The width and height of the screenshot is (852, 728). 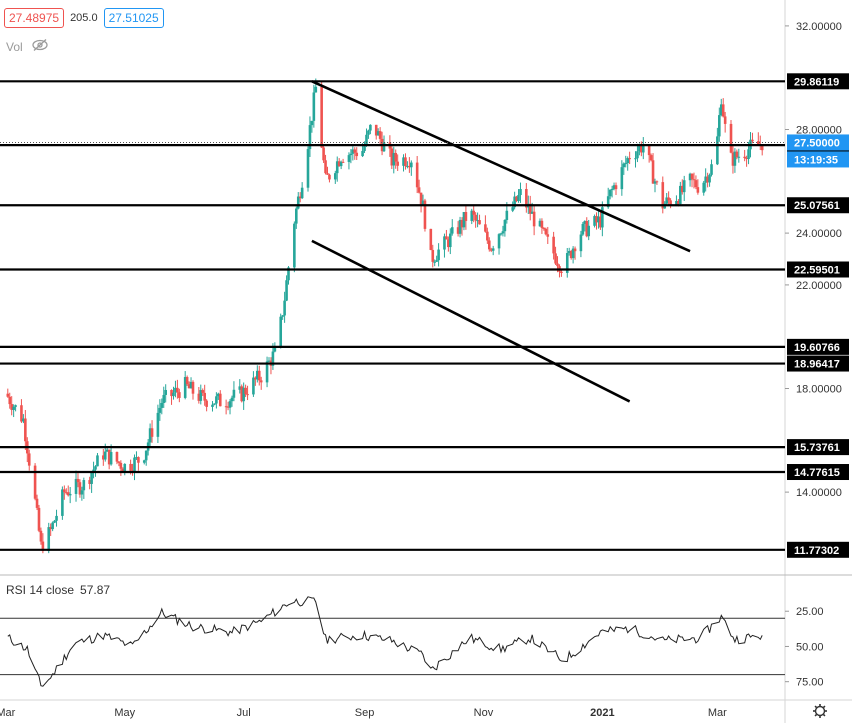 I want to click on level-tag-label: 18.96417, so click(x=817, y=365).